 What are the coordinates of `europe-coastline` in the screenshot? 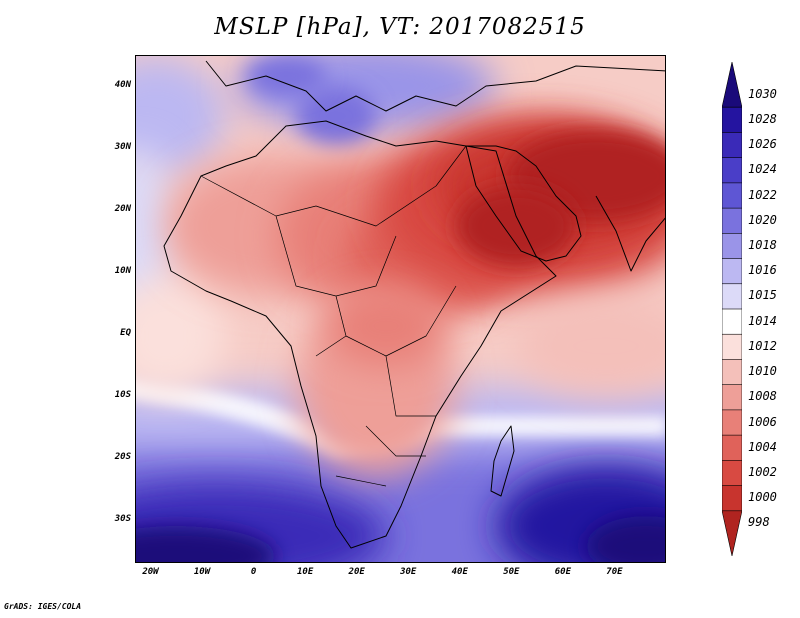 It's located at (435, 86).